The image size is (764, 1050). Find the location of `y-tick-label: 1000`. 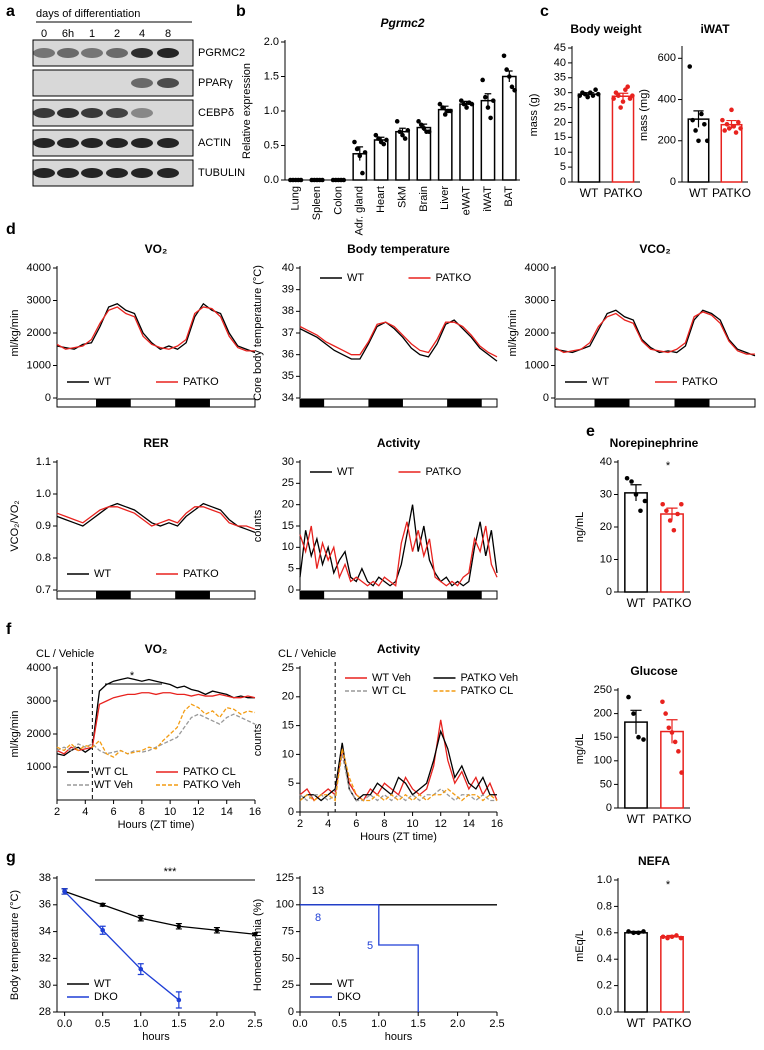

y-tick-label: 1000 is located at coordinates (39, 365).